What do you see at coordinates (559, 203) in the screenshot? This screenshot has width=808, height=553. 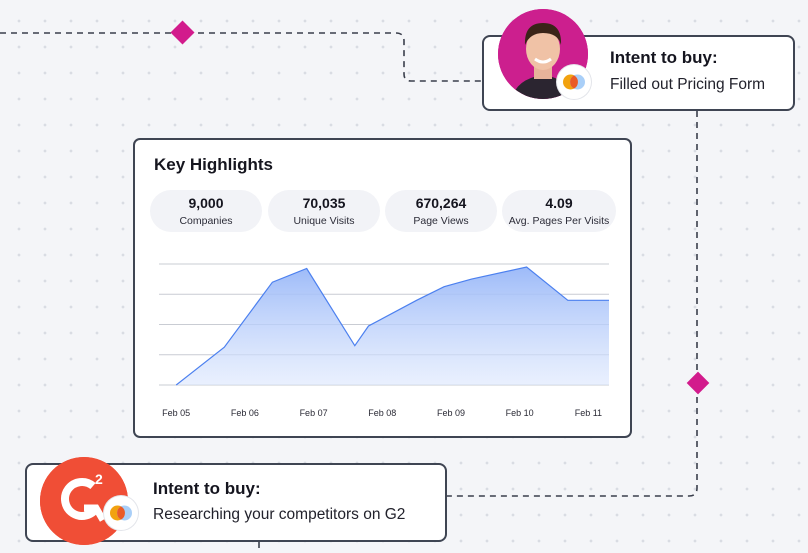 I see `stat-value: 4.09` at bounding box center [559, 203].